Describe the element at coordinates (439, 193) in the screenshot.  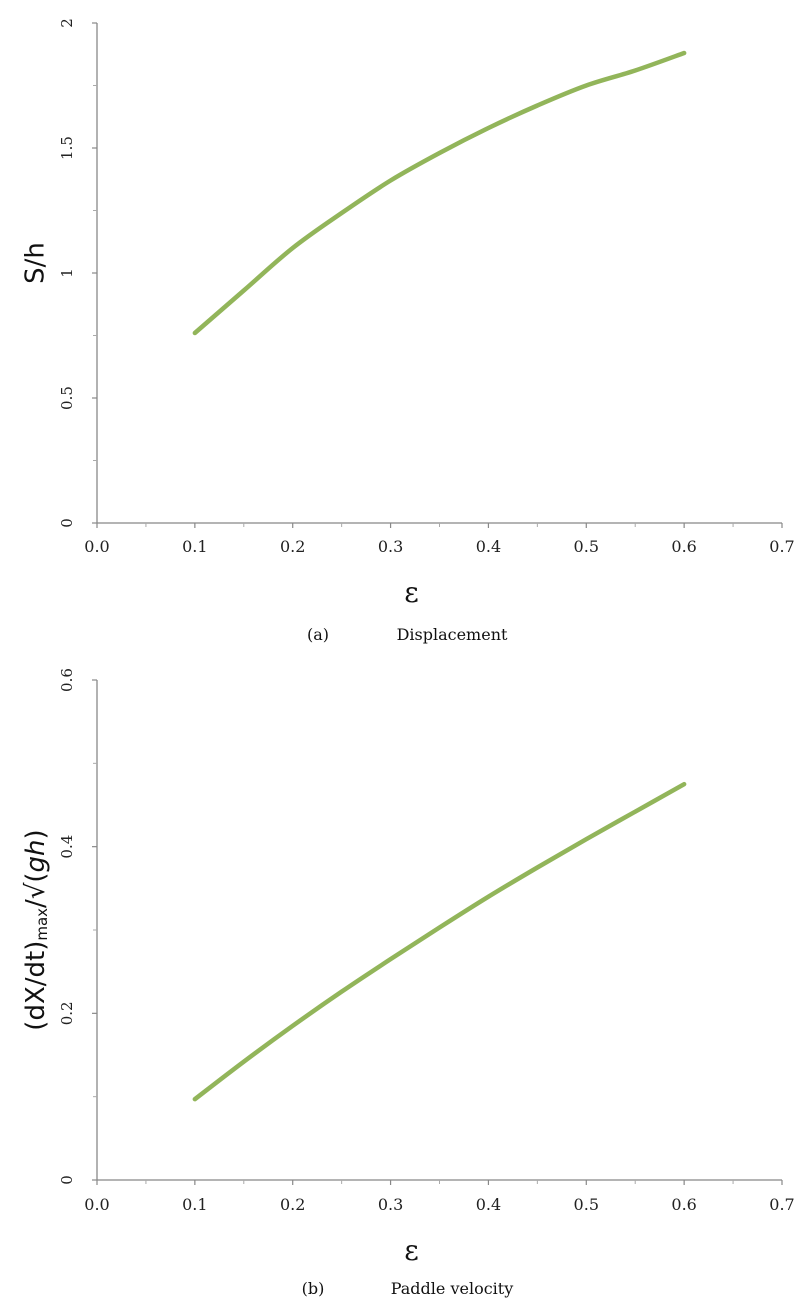
I see `series-line-a` at that location.